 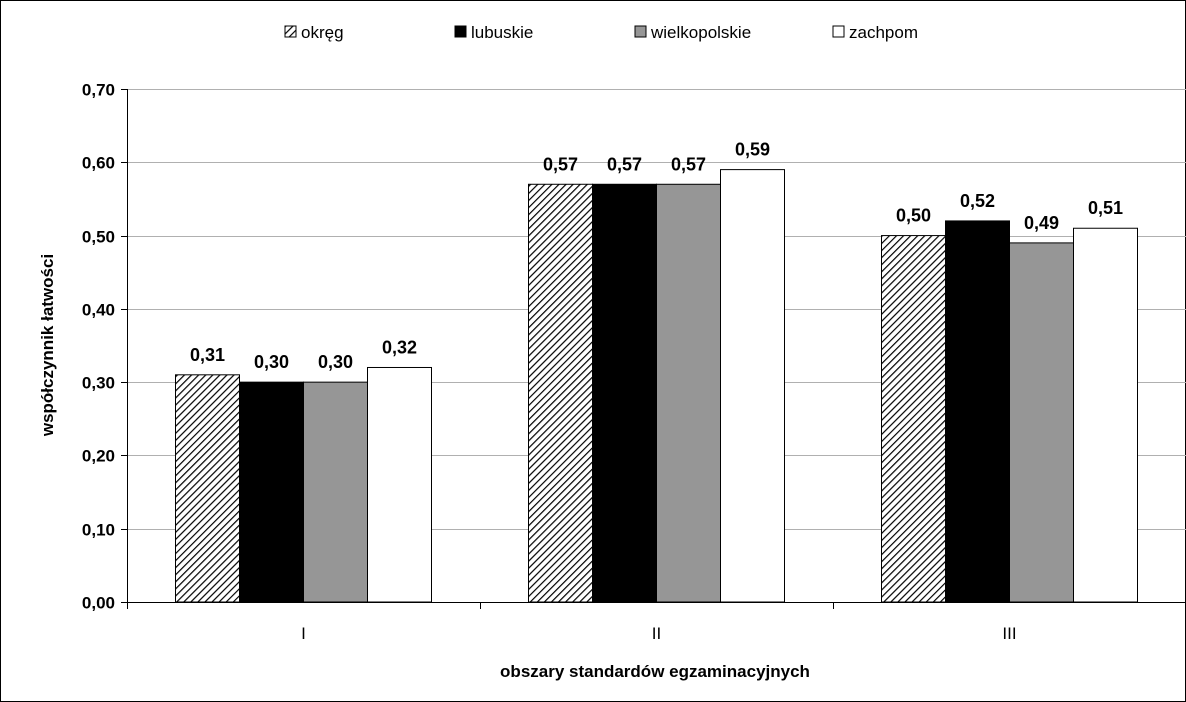 What do you see at coordinates (502, 32) in the screenshot?
I see `legend-label: lubuskie` at bounding box center [502, 32].